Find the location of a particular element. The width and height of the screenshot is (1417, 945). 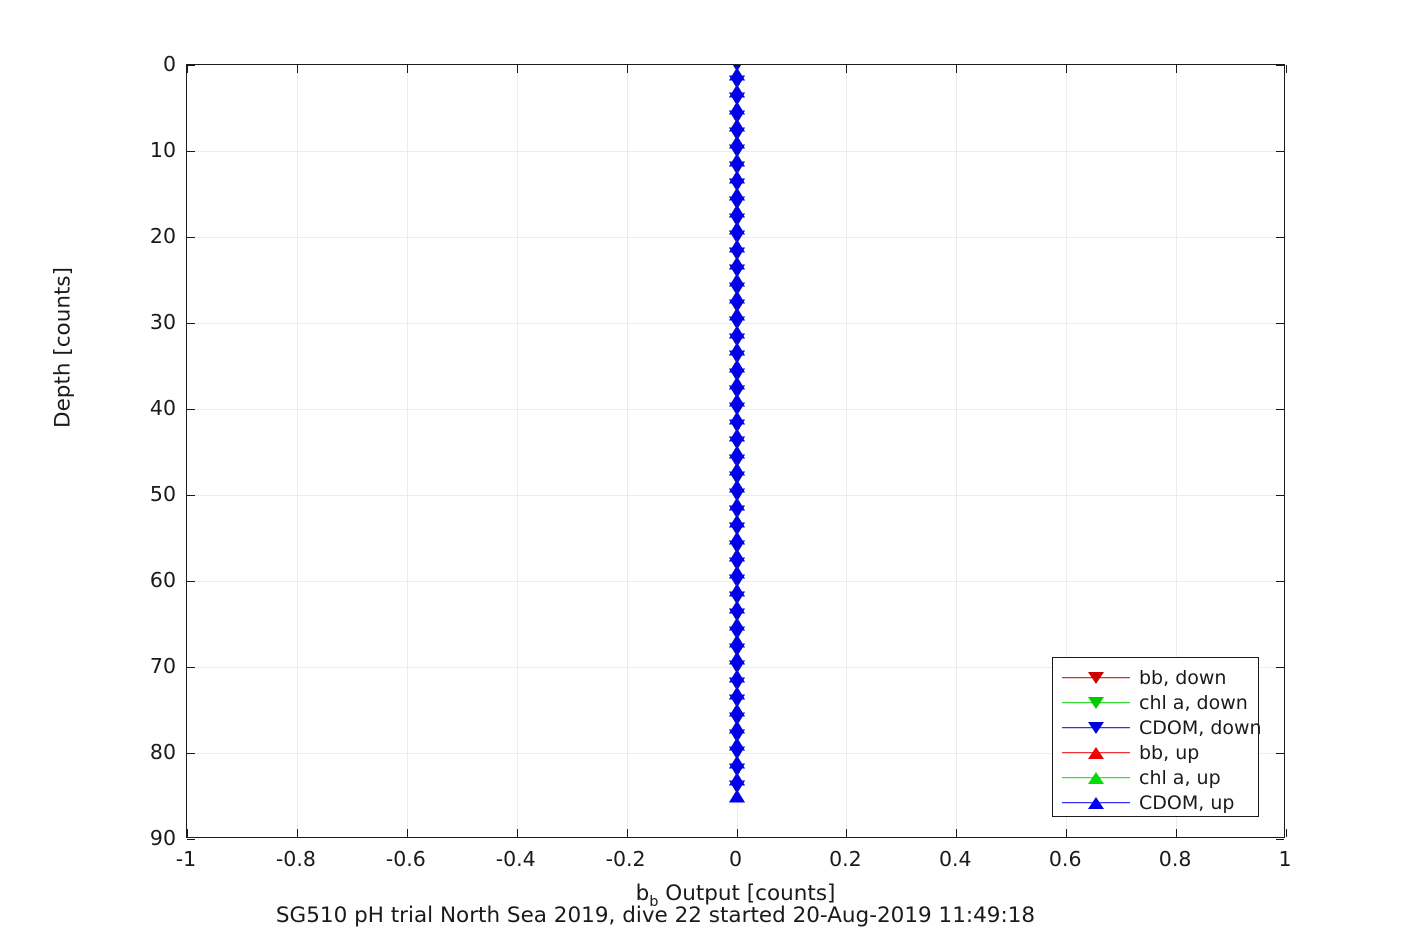

legend-entry-chl-a-up: chl a, up is located at coordinates (1155, 777).